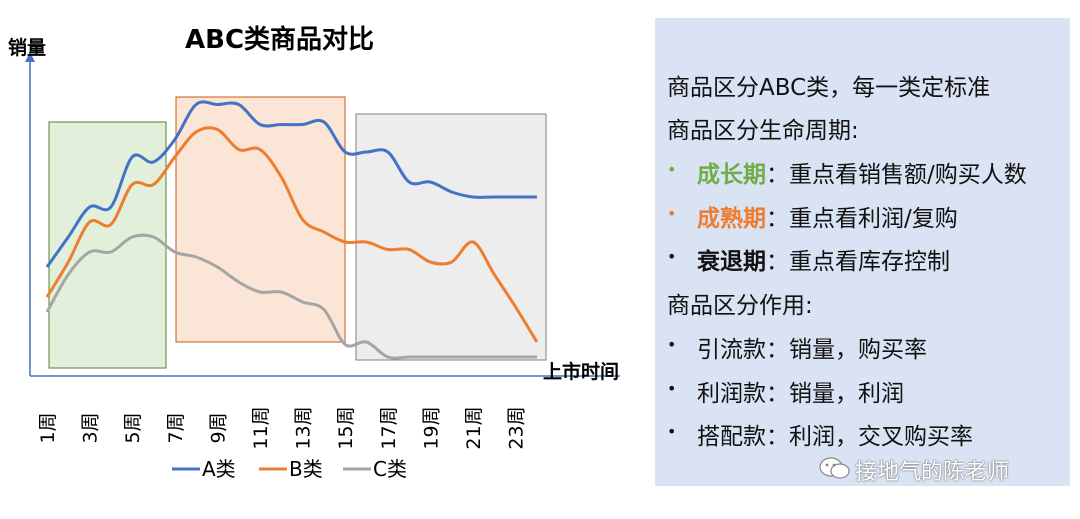  I want to click on x-tick-label: 9周, so click(218, 427).